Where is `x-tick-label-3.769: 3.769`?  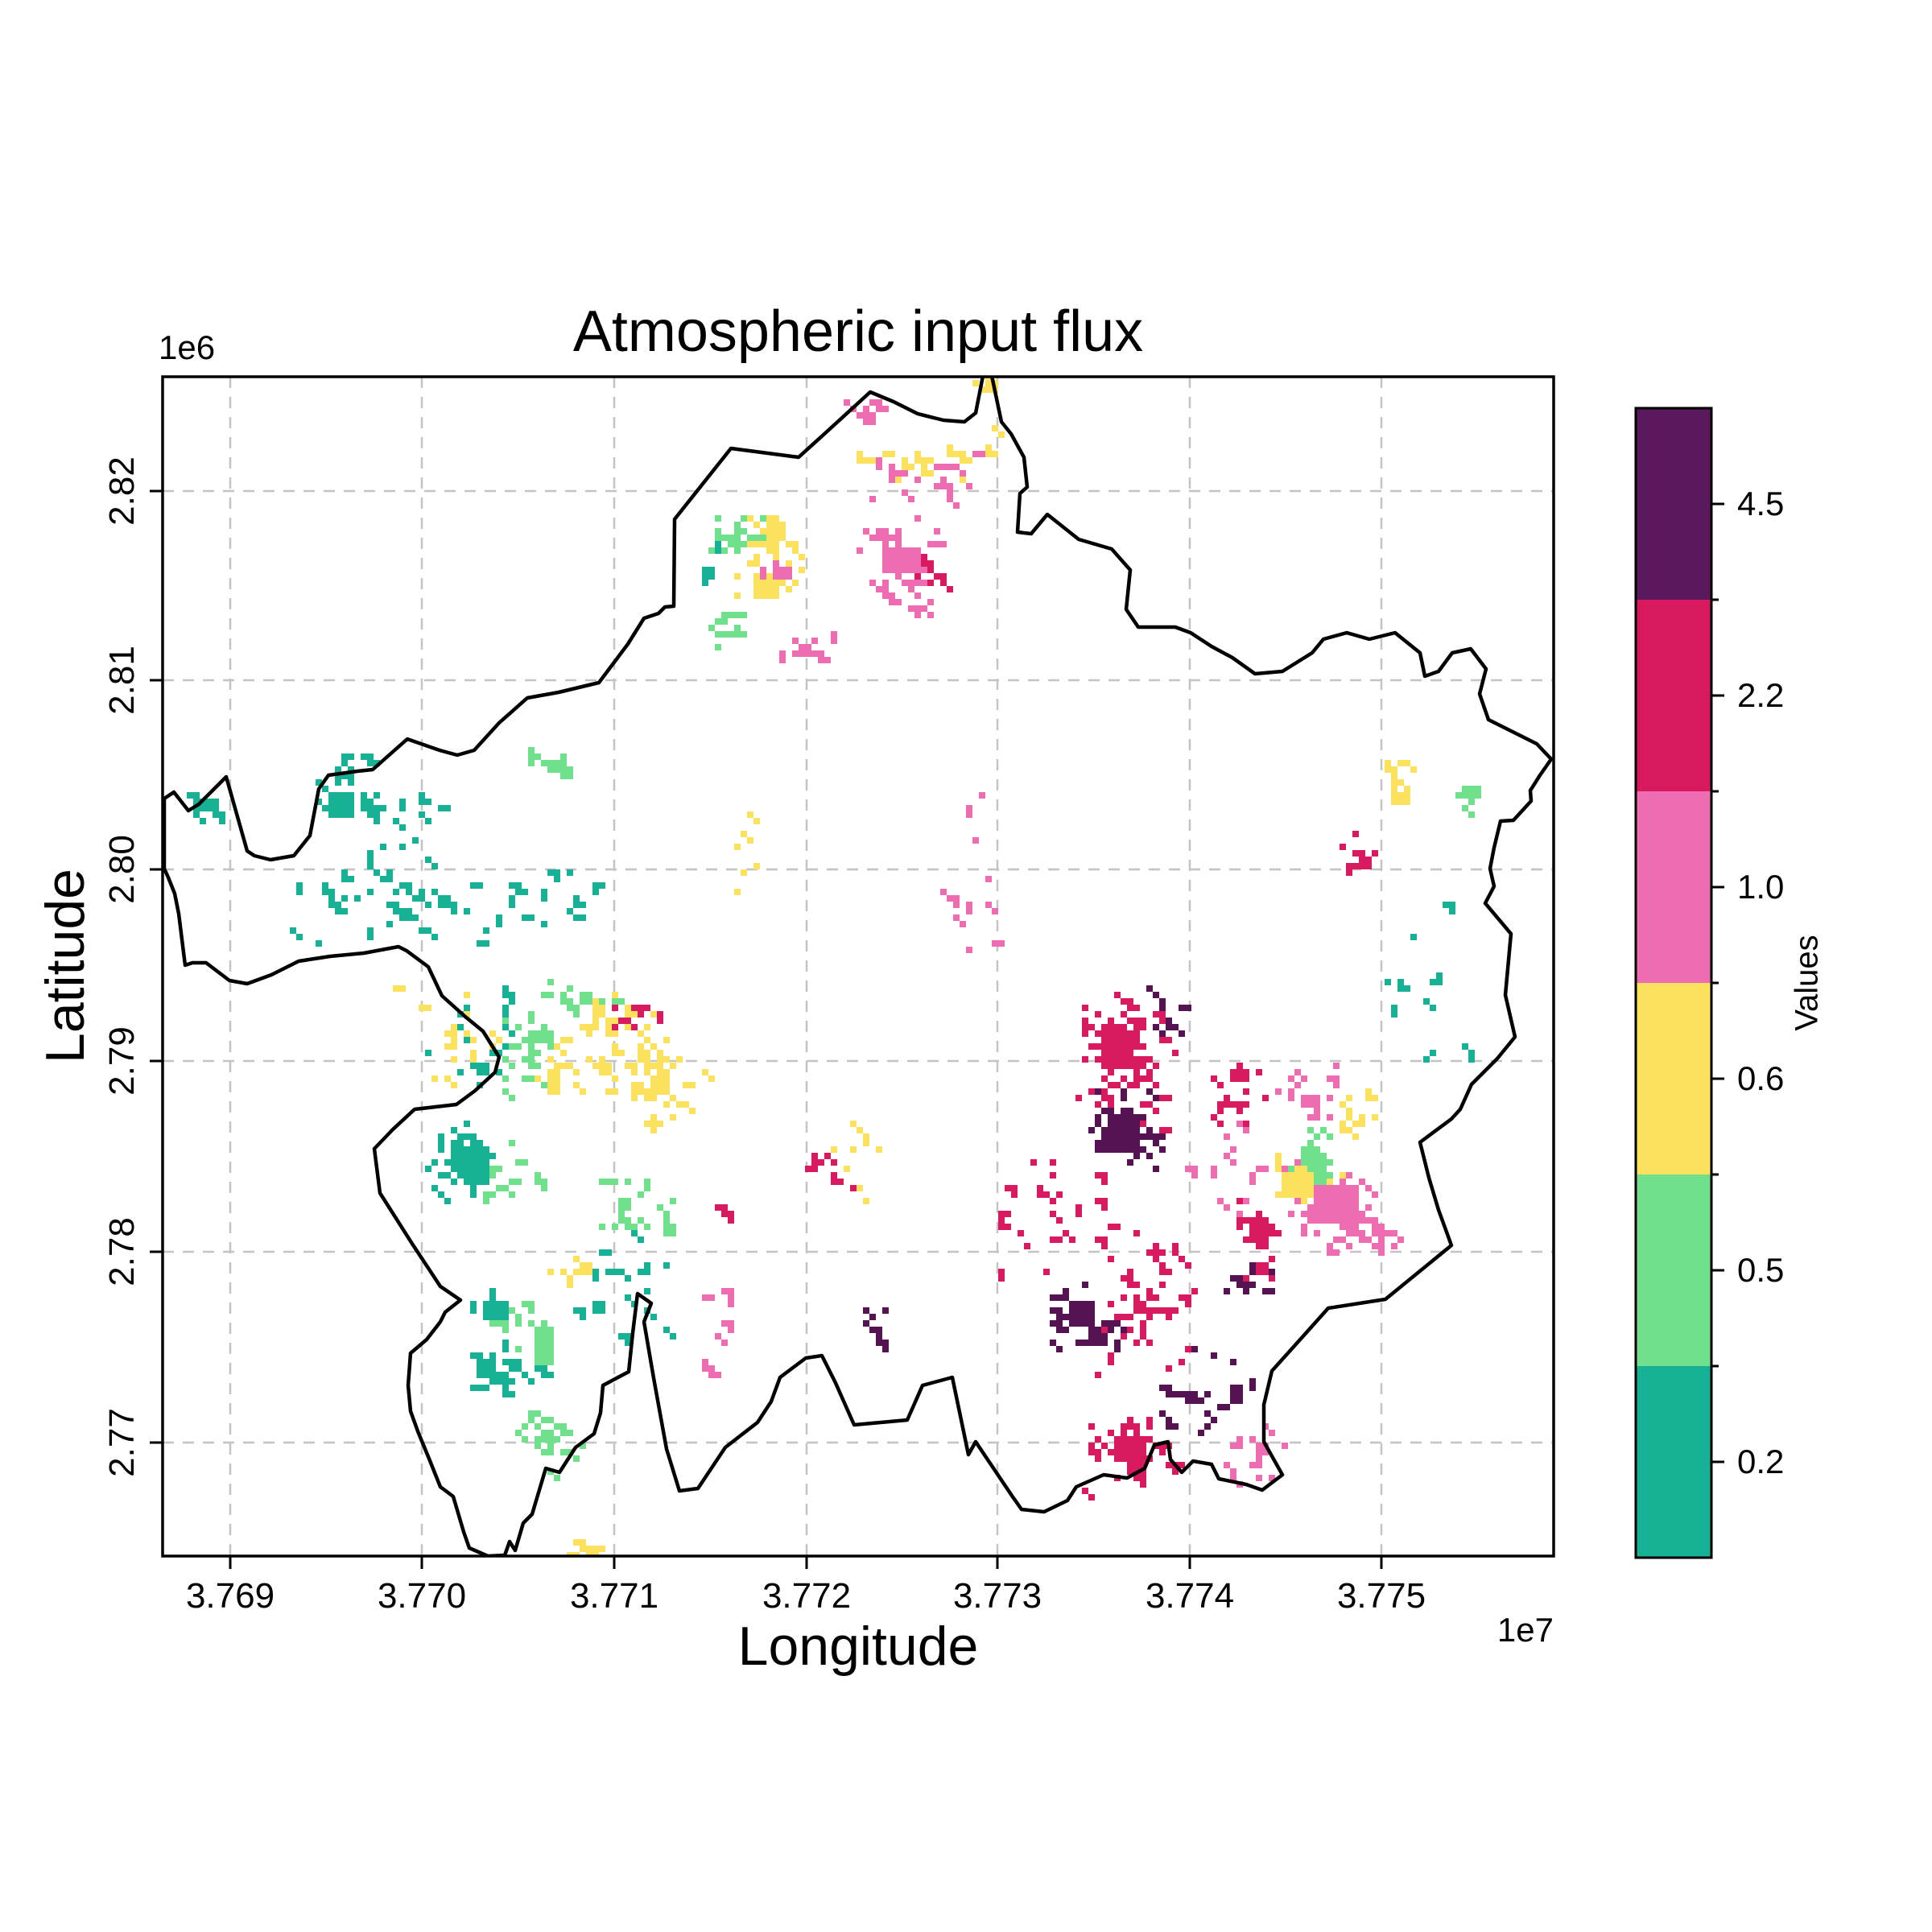
x-tick-label-3.769: 3.769 is located at coordinates (230, 1596).